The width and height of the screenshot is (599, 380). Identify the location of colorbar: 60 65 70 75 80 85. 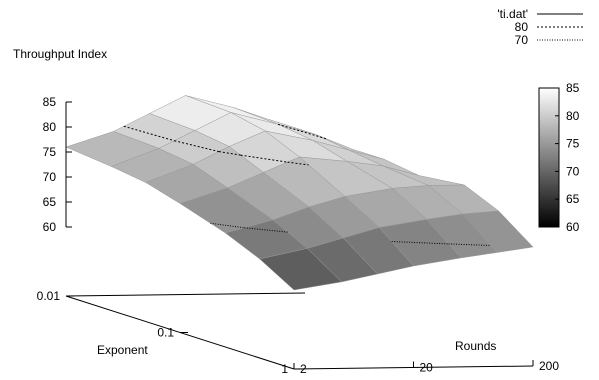
(559, 157).